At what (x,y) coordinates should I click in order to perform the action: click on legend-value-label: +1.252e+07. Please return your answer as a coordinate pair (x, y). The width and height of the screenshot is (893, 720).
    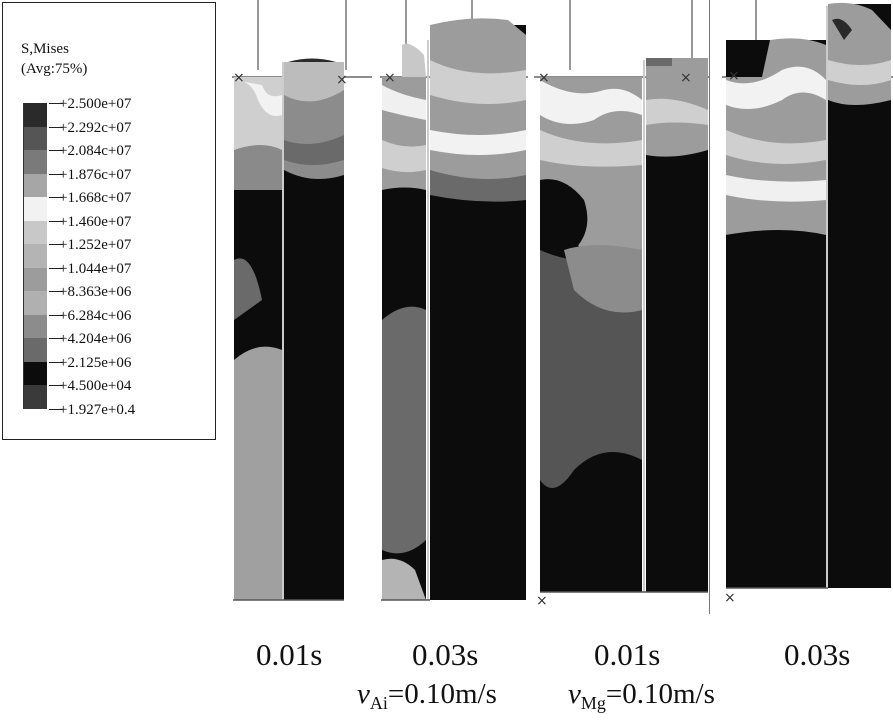
    Looking at the image, I should click on (95, 245).